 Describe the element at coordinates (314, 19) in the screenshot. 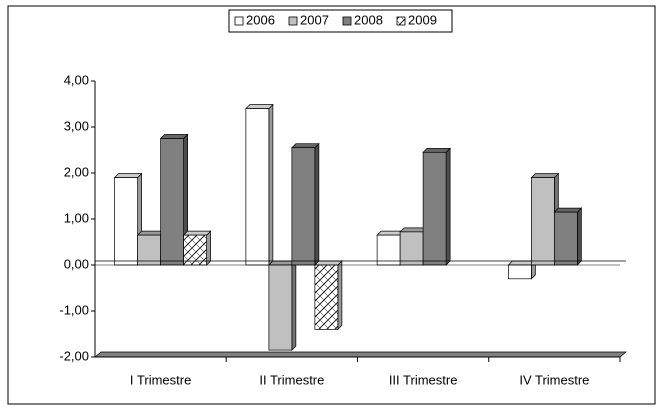

I see `legend-label: 2007` at that location.